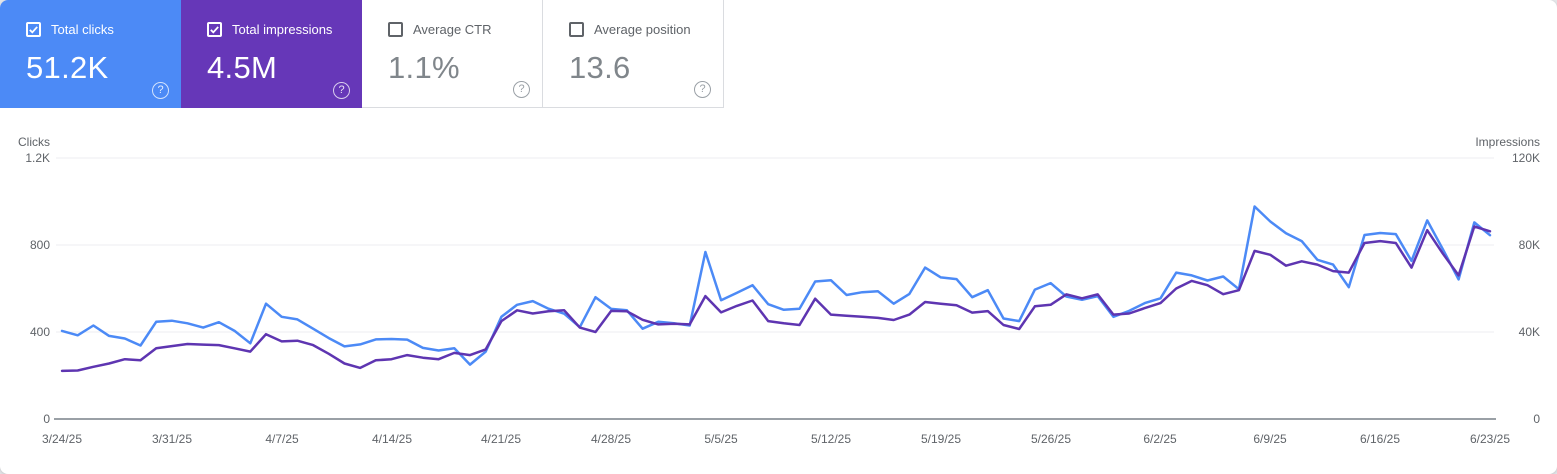  Describe the element at coordinates (67, 67) in the screenshot. I see `metric-card-value: 51.2K` at that location.